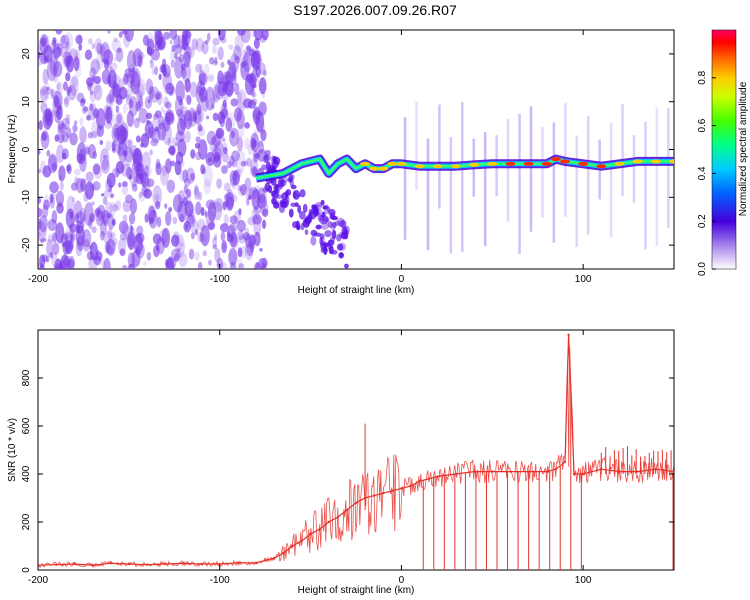 Image resolution: width=750 pixels, height=600 pixels. Describe the element at coordinates (743, 148) in the screenshot. I see `colorbar-label: Normalized spectral amplitude` at that location.